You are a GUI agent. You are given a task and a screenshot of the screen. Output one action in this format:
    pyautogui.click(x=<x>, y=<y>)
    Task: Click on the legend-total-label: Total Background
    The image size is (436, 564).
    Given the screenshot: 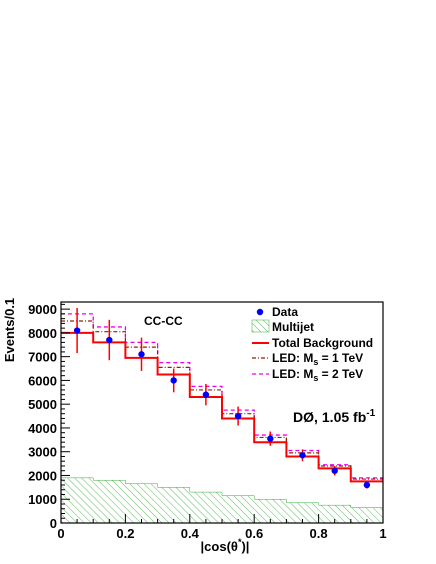 What is the action you would take?
    pyautogui.click(x=322, y=343)
    